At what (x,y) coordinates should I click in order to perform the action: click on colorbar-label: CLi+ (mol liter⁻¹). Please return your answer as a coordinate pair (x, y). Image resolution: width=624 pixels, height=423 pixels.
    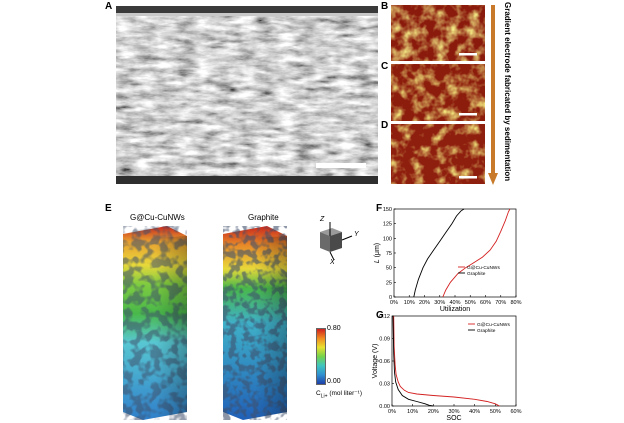
    Looking at the image, I should click on (339, 394).